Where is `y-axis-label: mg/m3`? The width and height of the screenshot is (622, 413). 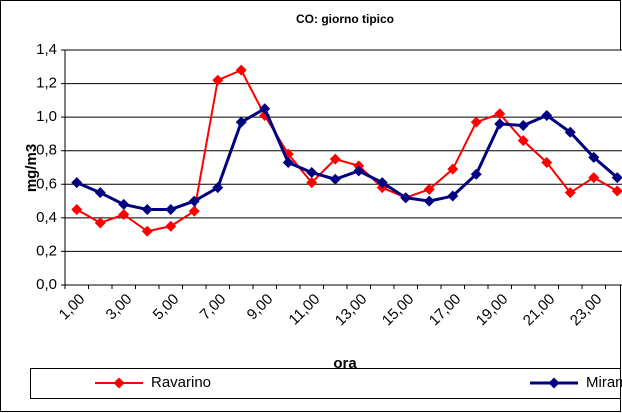
y-axis-label: mg/m3 is located at coordinates (31, 168).